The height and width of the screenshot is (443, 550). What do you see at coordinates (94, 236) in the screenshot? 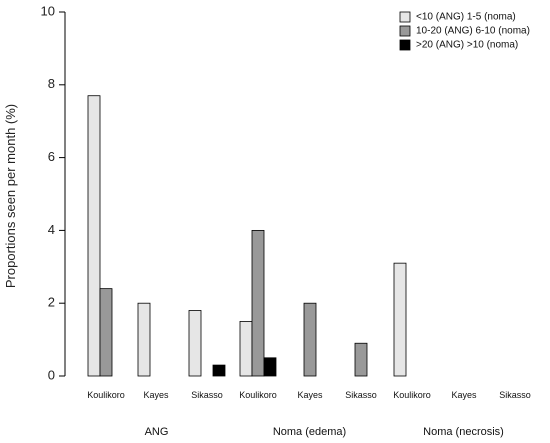
I see `bar-ang-koulikoro-s1` at bounding box center [94, 236].